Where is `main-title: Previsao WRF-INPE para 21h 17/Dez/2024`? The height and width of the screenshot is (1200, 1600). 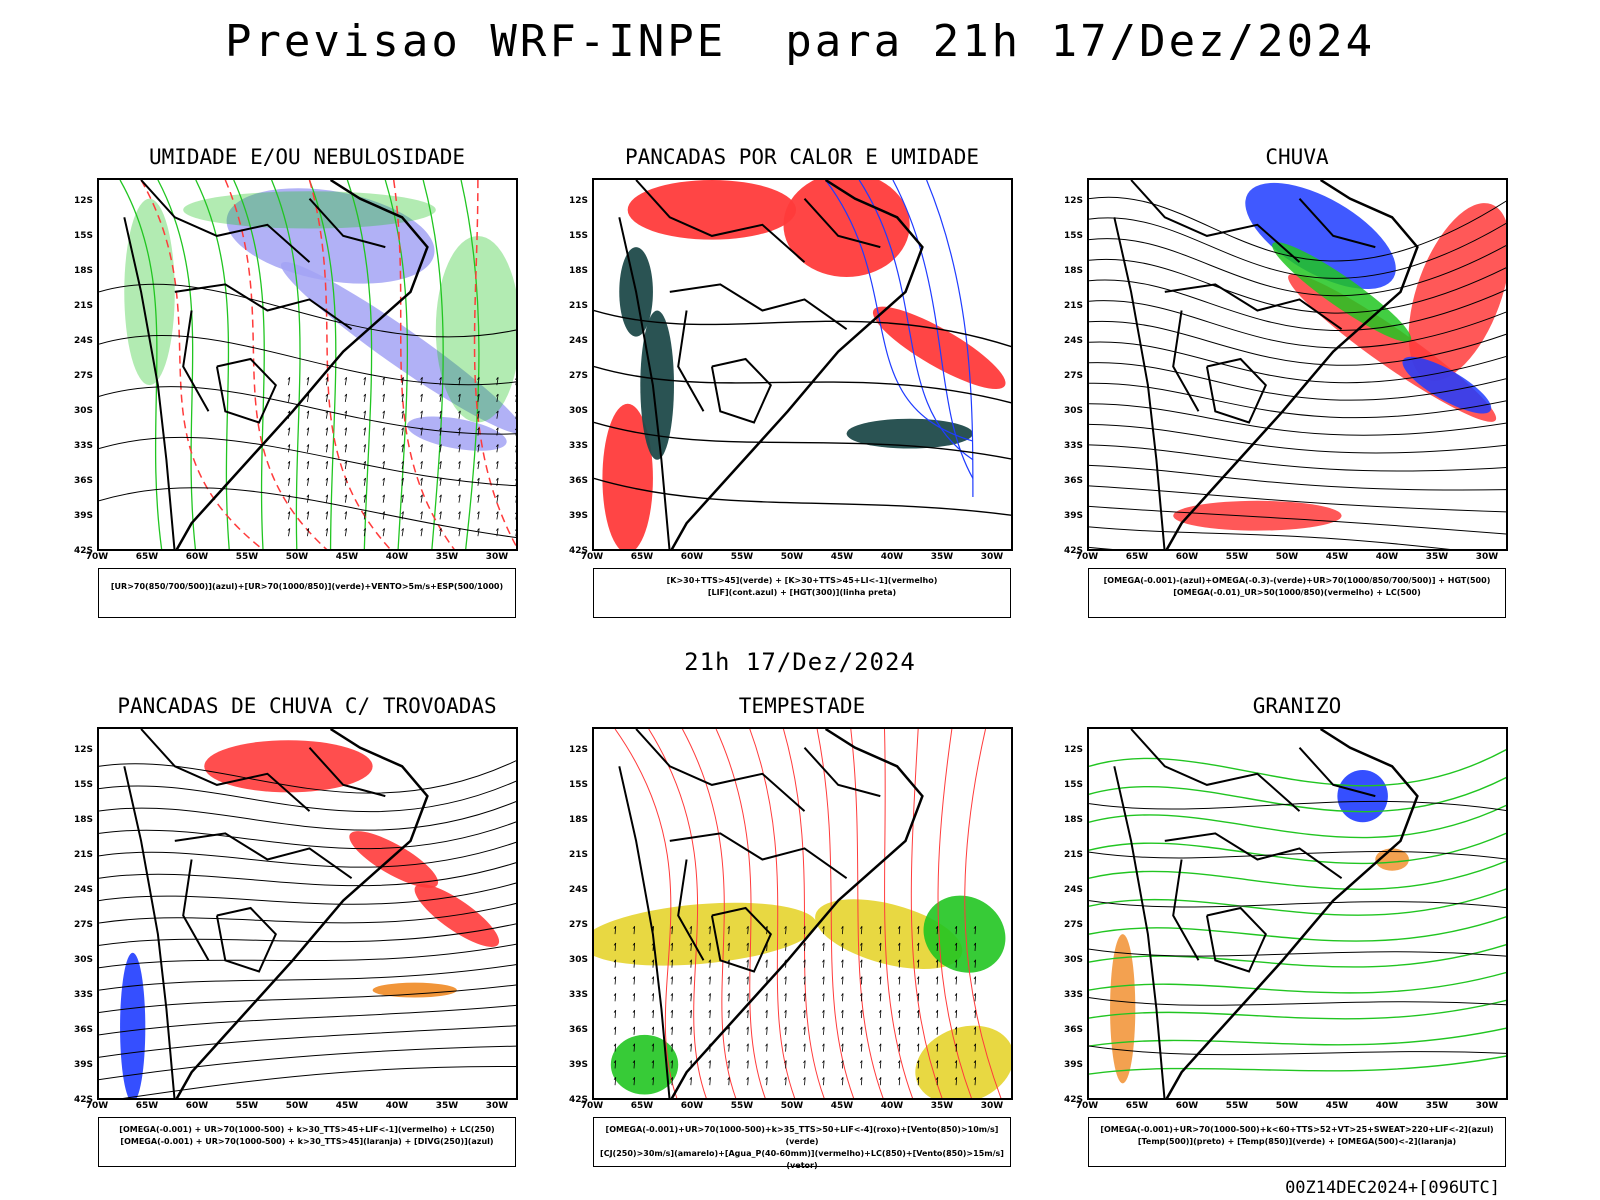
main-title: Previsao WRF-INPE para 21h 17/Dez/2024 is located at coordinates (800, 41).